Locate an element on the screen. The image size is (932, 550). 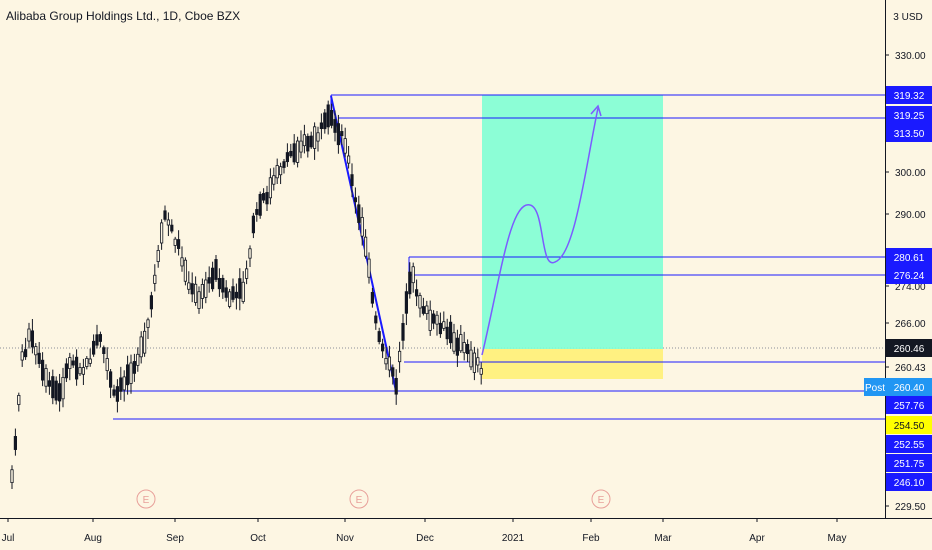
price-label: 246.10 is located at coordinates (909, 483).